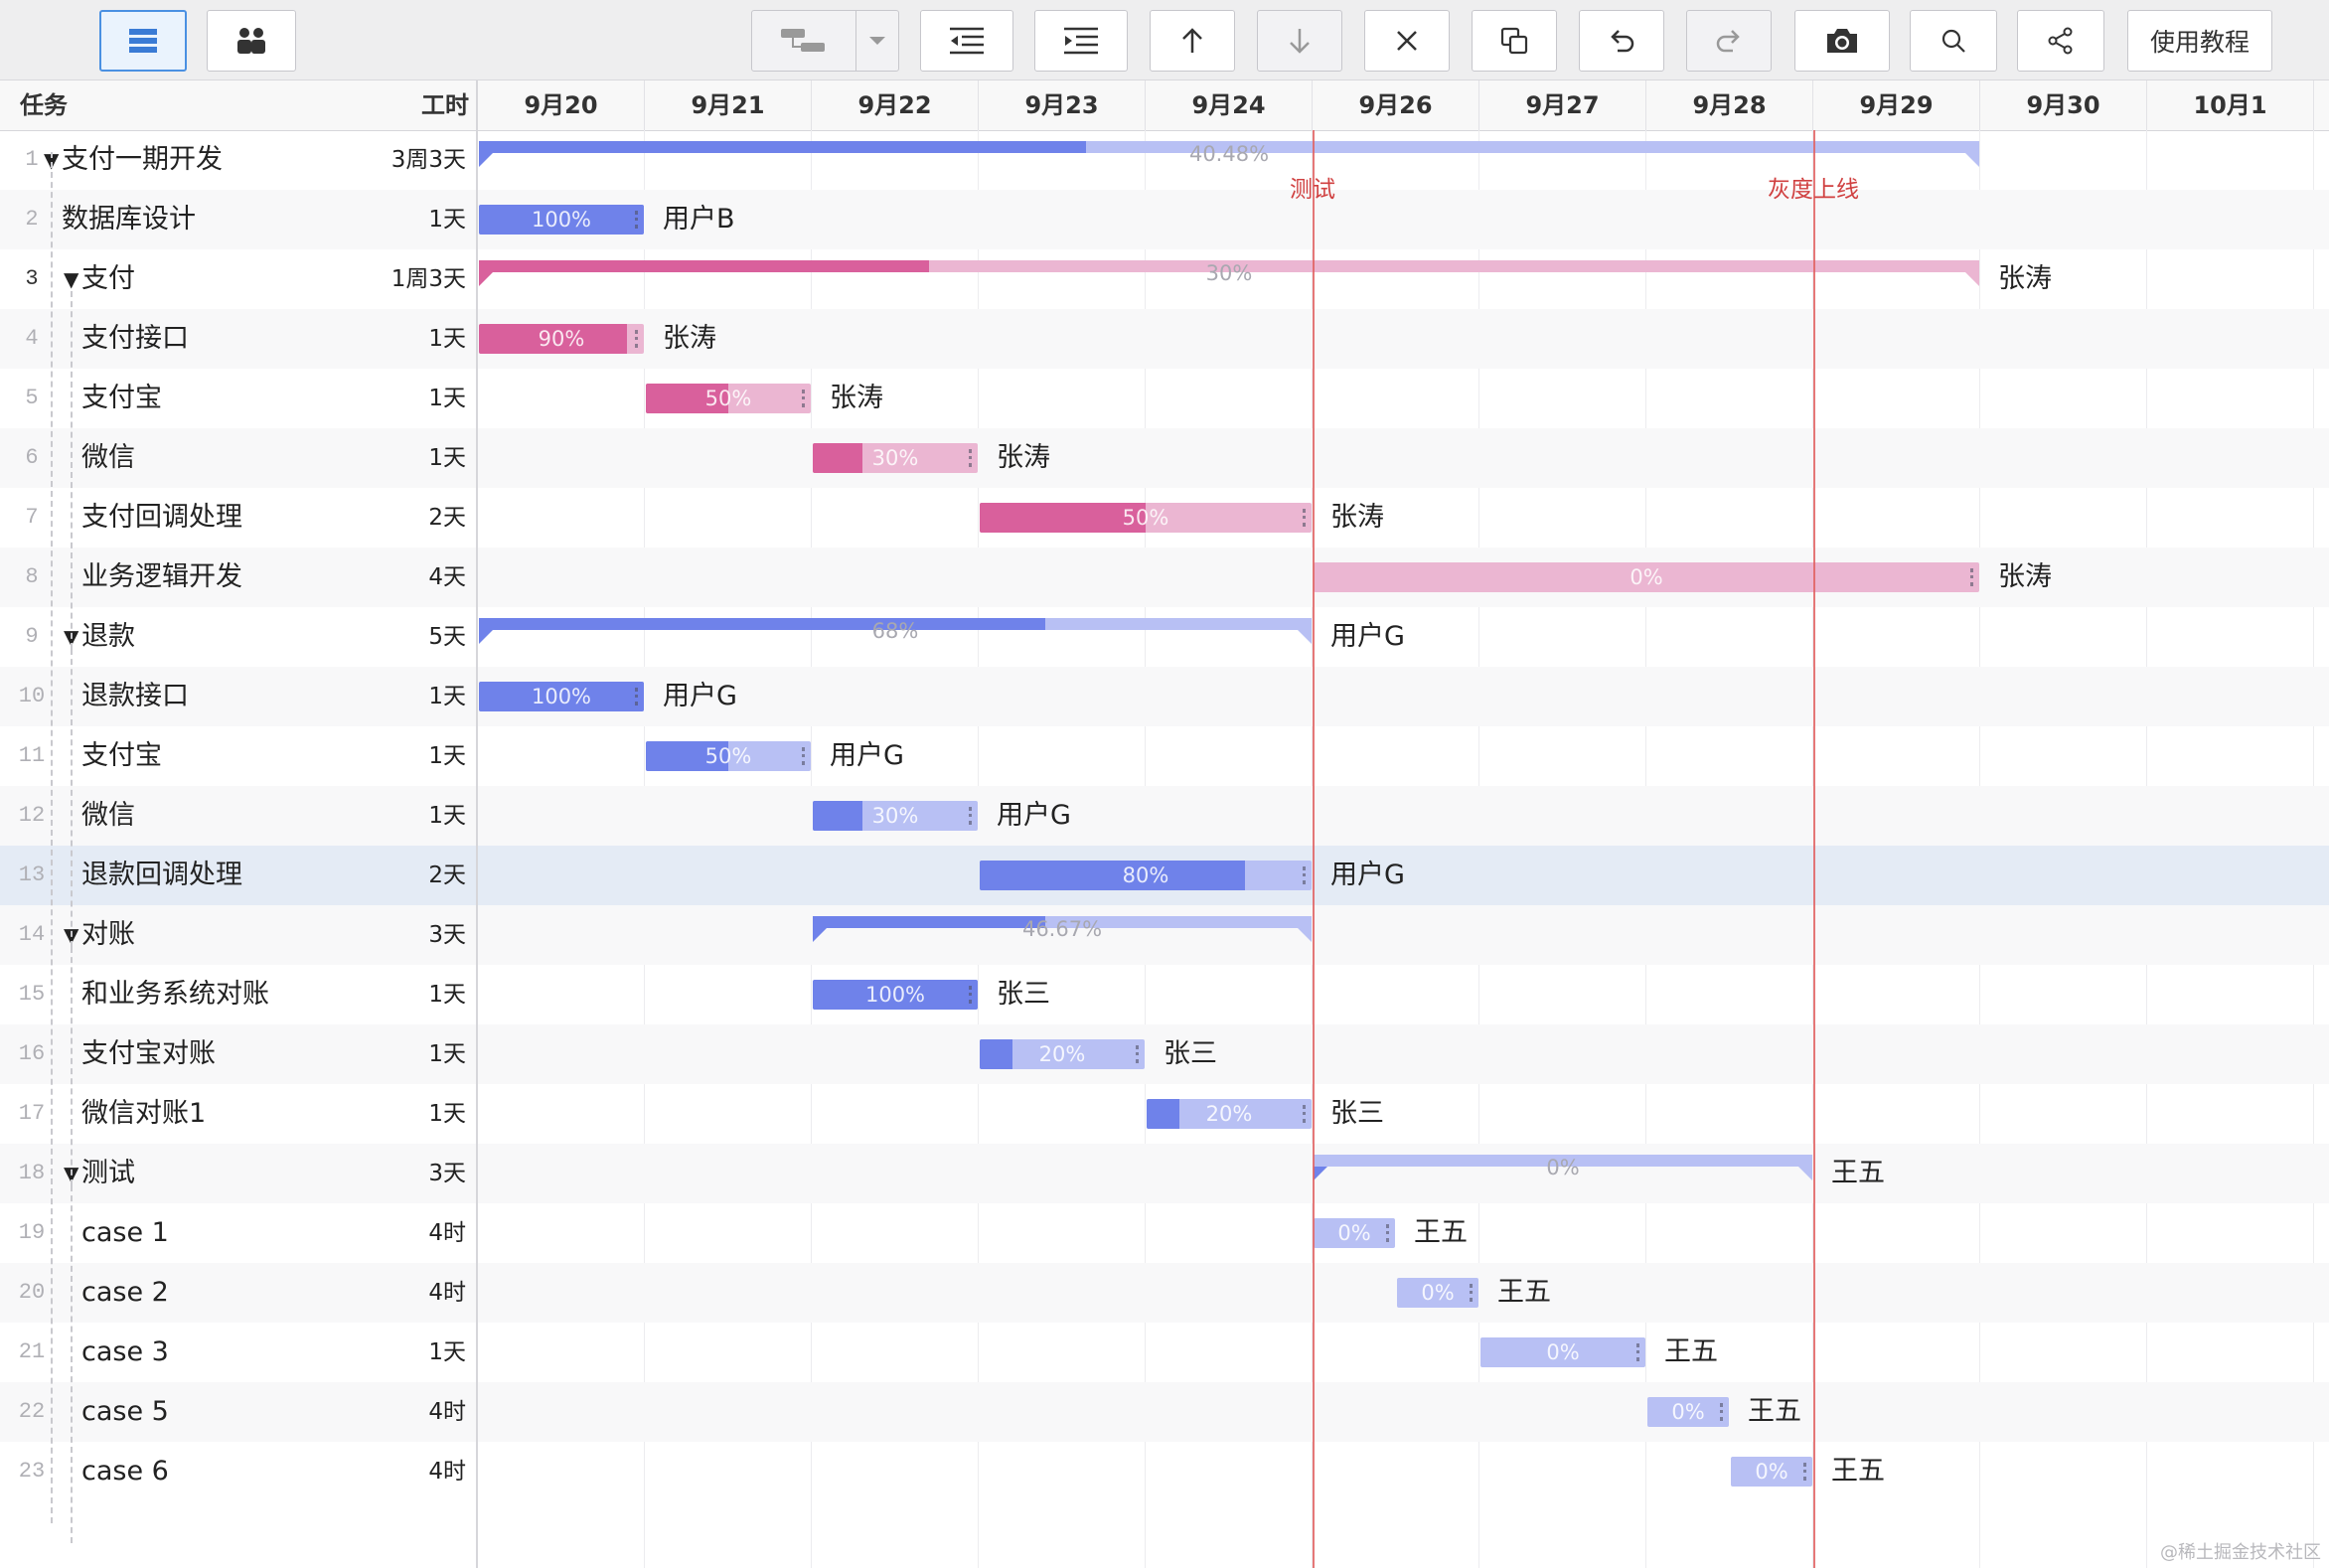  Describe the element at coordinates (1192, 41) in the screenshot. I see `move-up-button` at that location.